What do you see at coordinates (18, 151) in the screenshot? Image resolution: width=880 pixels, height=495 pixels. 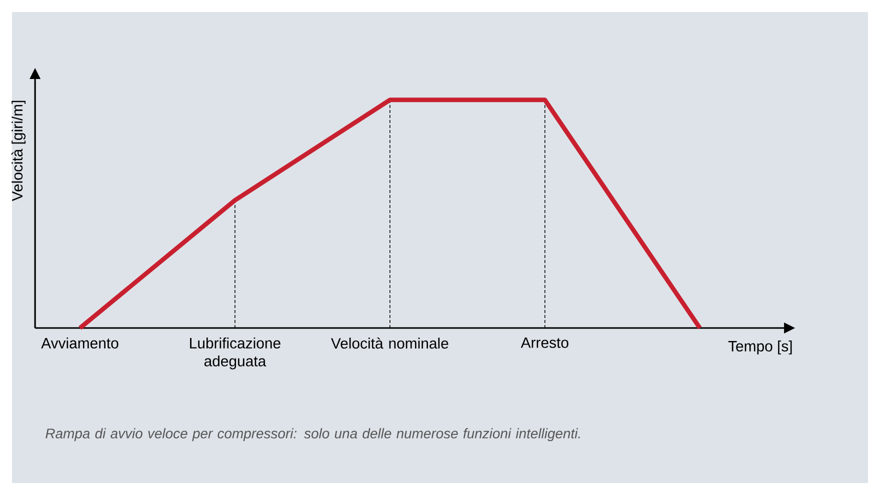 I see `y-axis-title: Velocità [giri/m]` at bounding box center [18, 151].